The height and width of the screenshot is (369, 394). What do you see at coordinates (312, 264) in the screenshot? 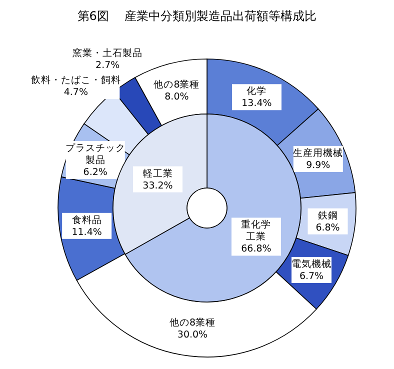
I see `slice-label: 電気機械` at bounding box center [312, 264].